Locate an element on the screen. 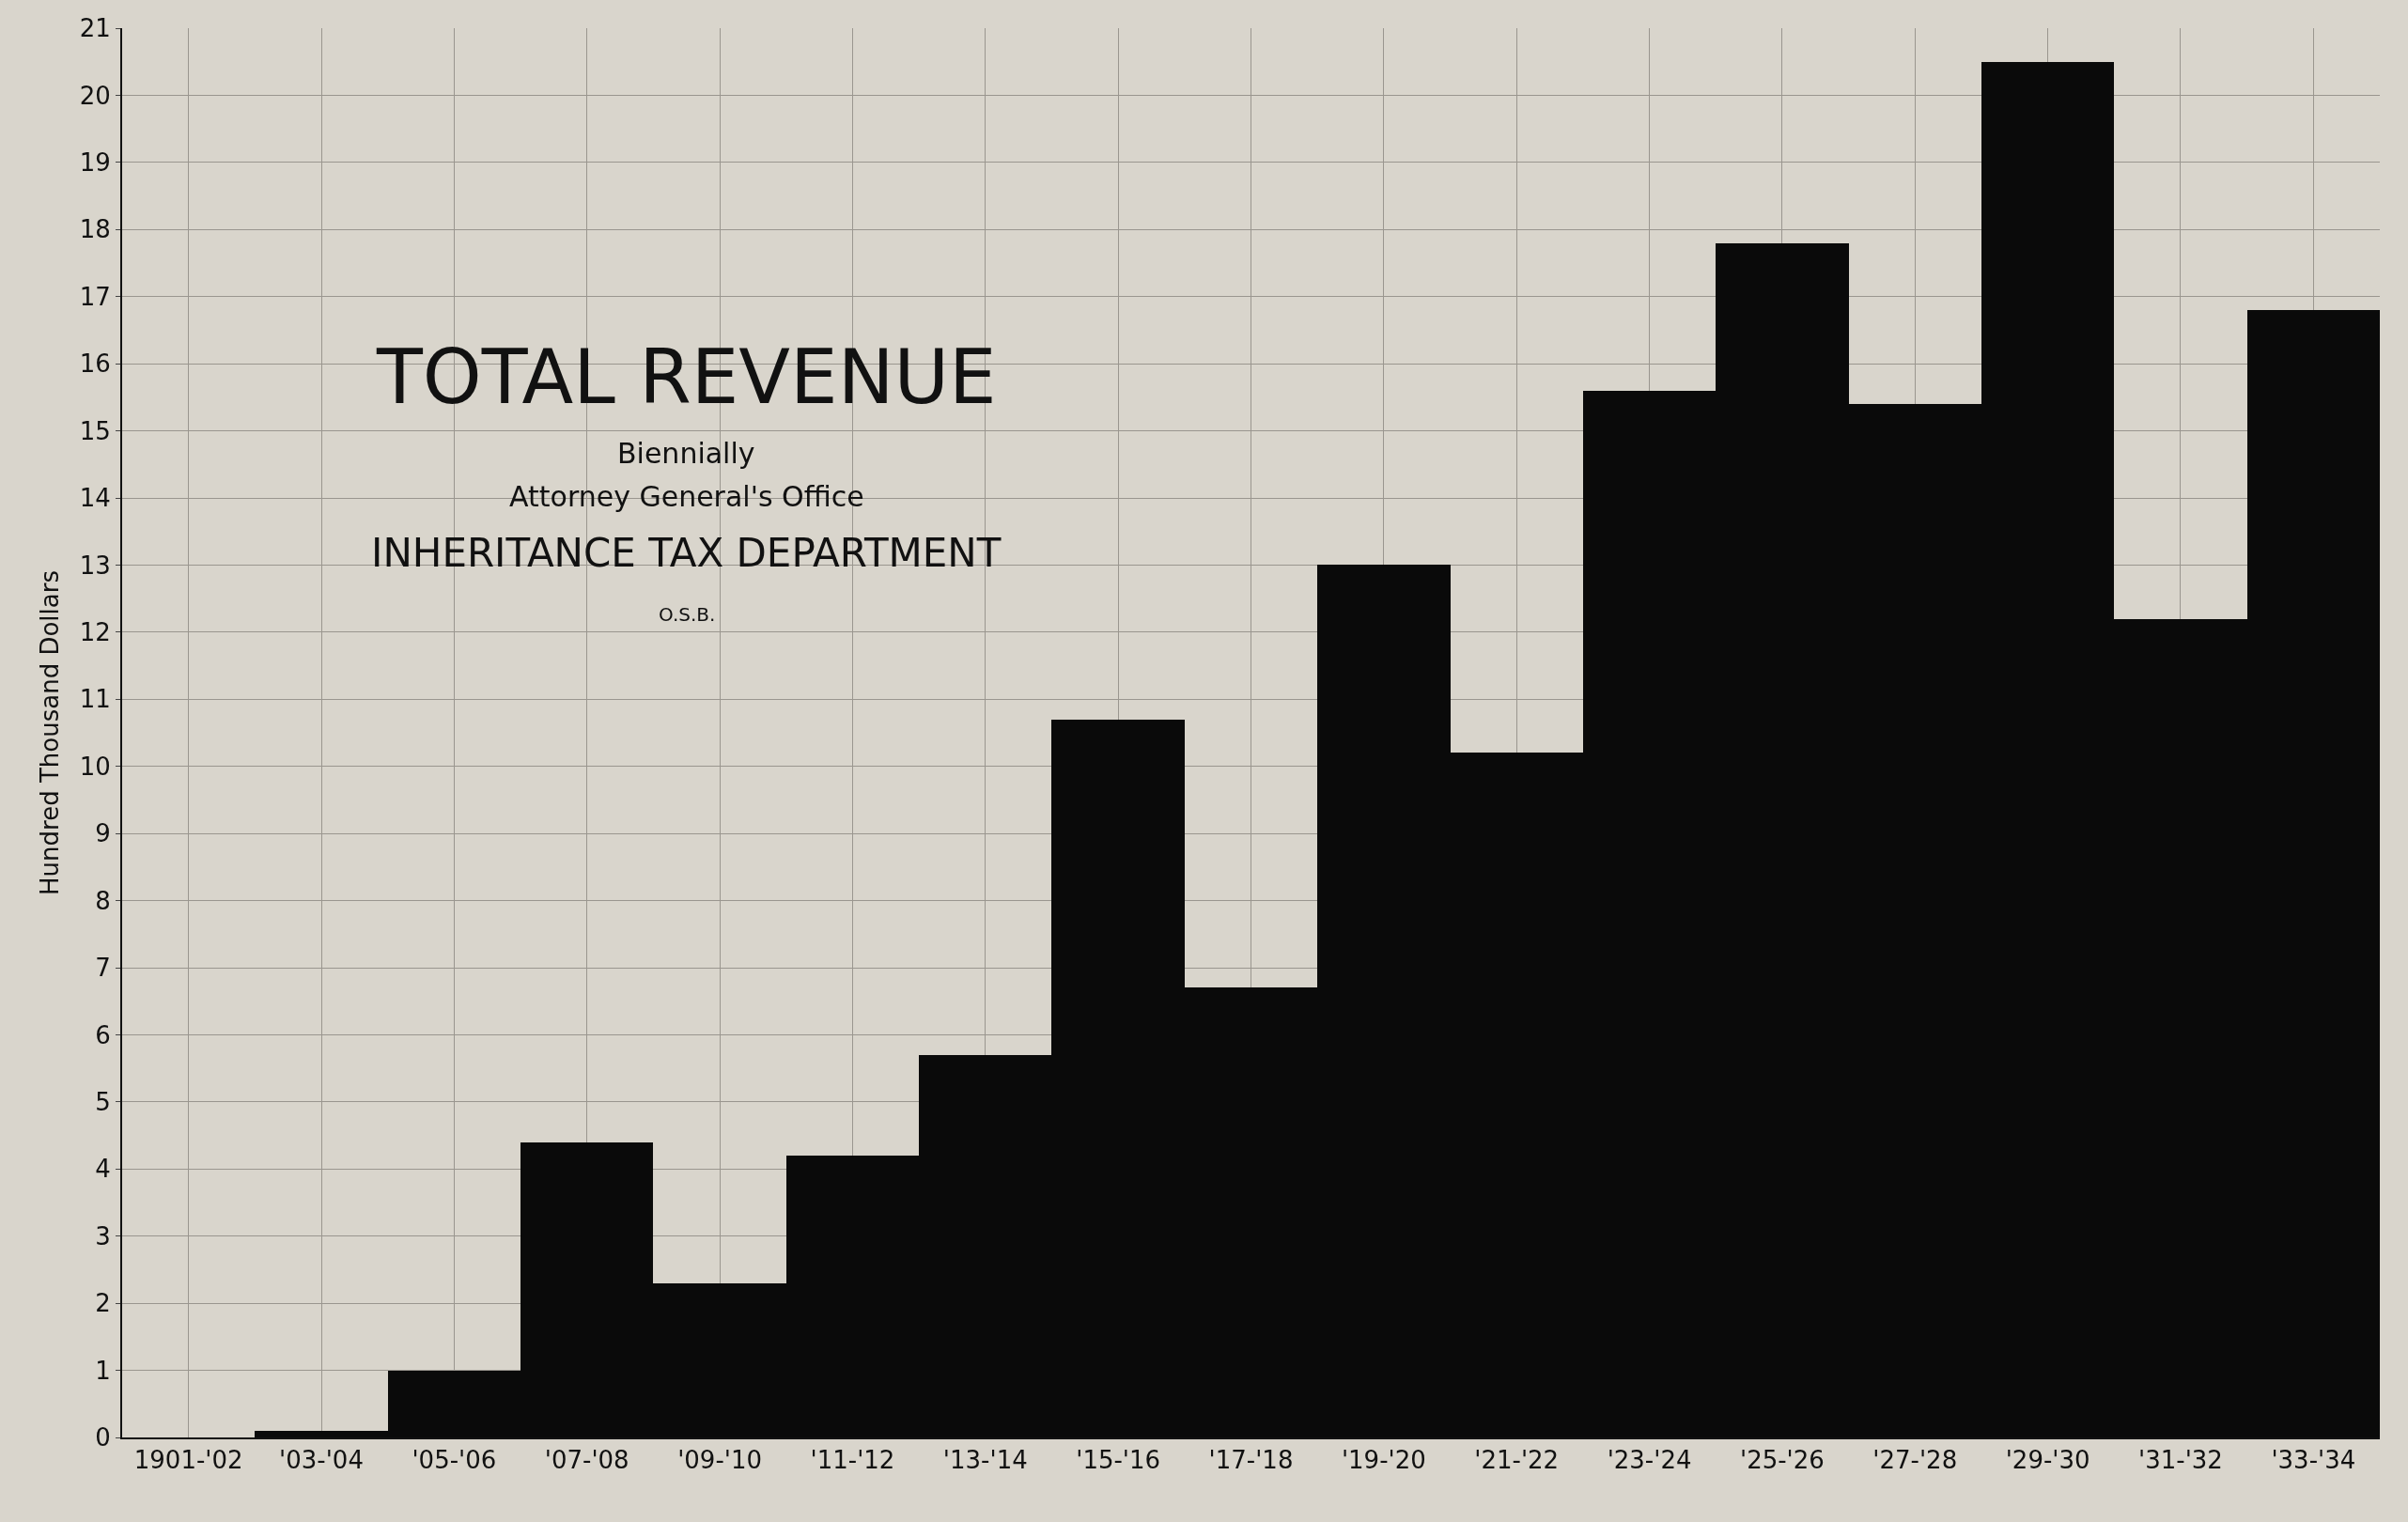 The image size is (2408, 1522). x-tick-label: '07-'08 is located at coordinates (586, 1460).